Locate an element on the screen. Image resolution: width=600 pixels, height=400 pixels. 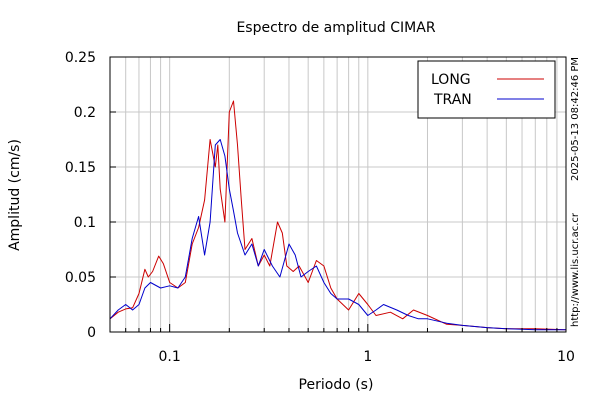
x-axis-ticks: 0.1 1 10 is located at coordinates (342, 344).